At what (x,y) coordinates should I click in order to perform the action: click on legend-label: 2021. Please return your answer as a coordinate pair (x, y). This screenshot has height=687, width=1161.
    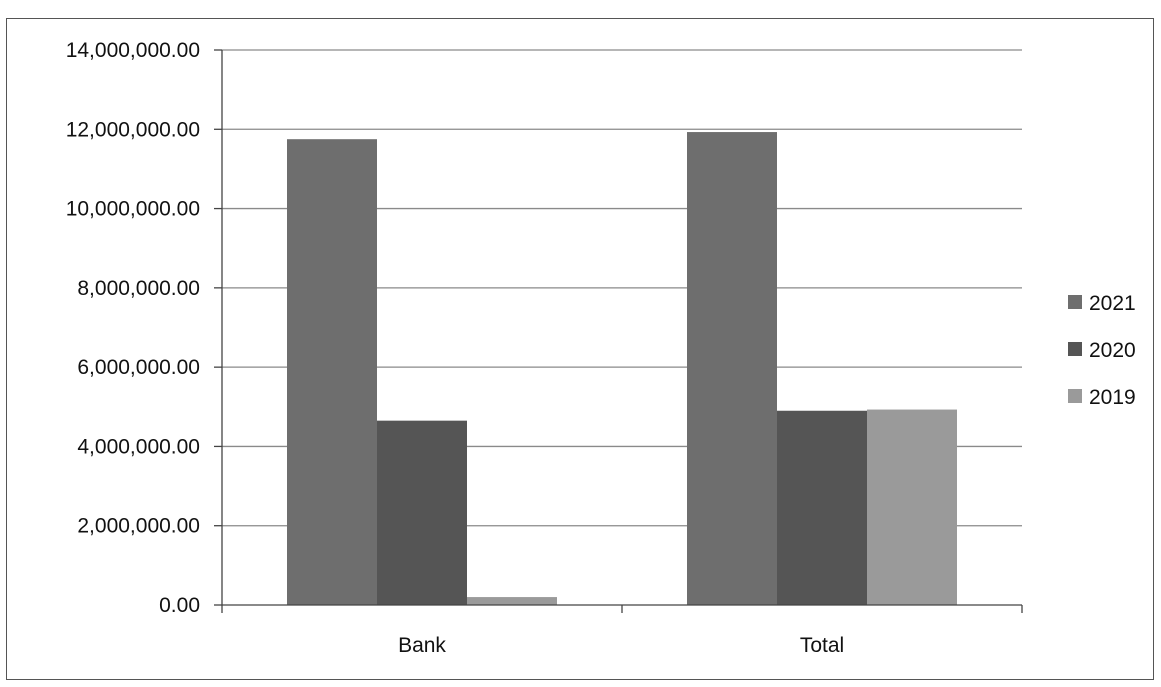
    Looking at the image, I should click on (1112, 303).